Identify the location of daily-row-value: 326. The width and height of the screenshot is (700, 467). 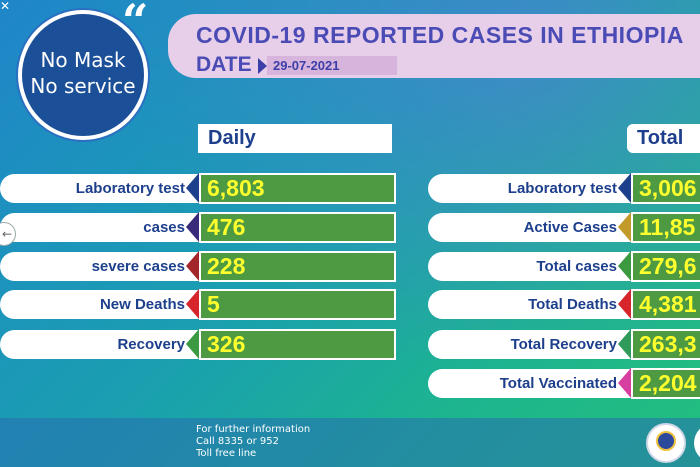
(297, 344).